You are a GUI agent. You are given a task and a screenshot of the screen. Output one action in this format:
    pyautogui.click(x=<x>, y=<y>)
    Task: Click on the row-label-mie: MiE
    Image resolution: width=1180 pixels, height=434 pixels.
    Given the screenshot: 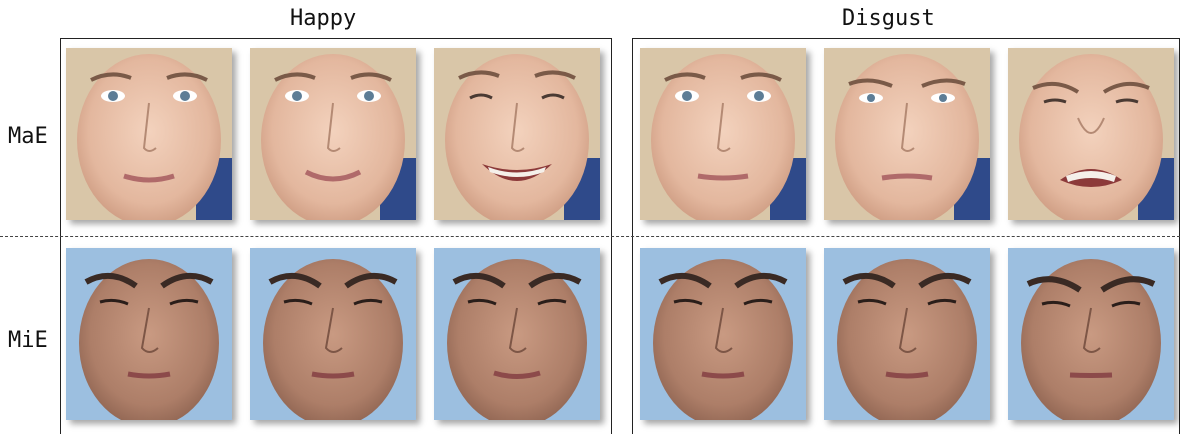 What is the action you would take?
    pyautogui.click(x=28, y=340)
    